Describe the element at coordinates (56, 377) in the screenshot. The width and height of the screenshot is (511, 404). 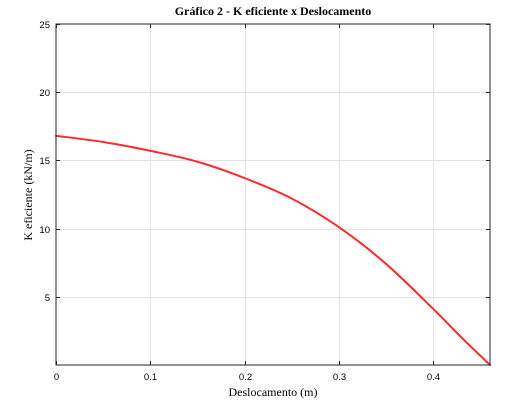
I see `x-tick-label: 0` at that location.